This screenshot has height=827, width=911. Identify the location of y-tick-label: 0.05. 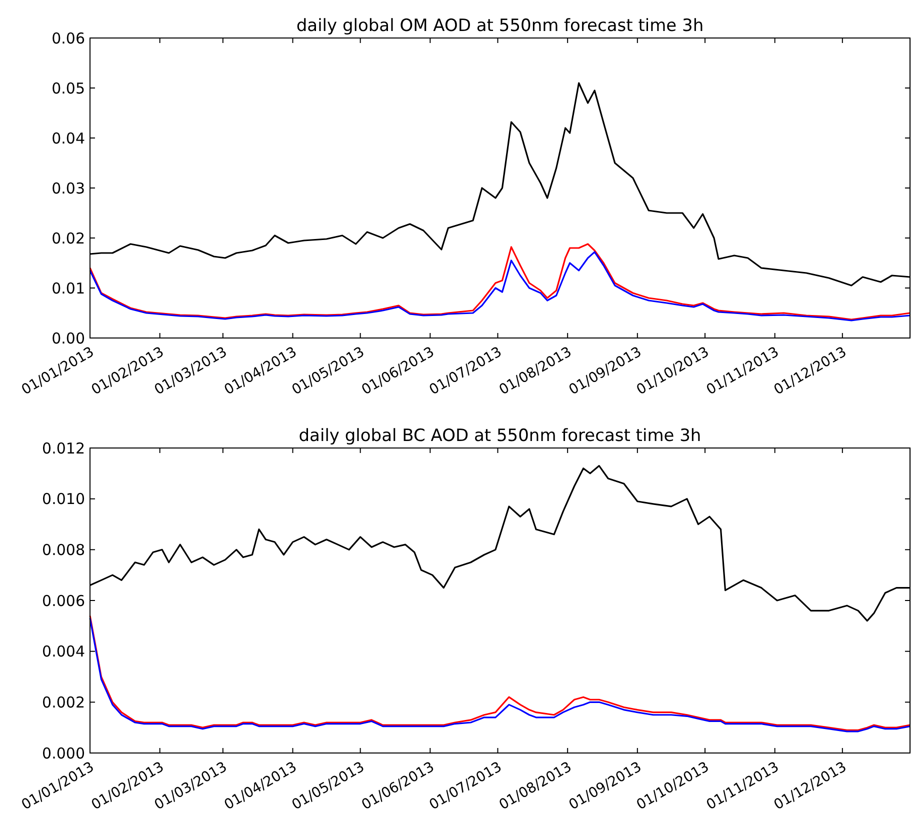
(68, 88).